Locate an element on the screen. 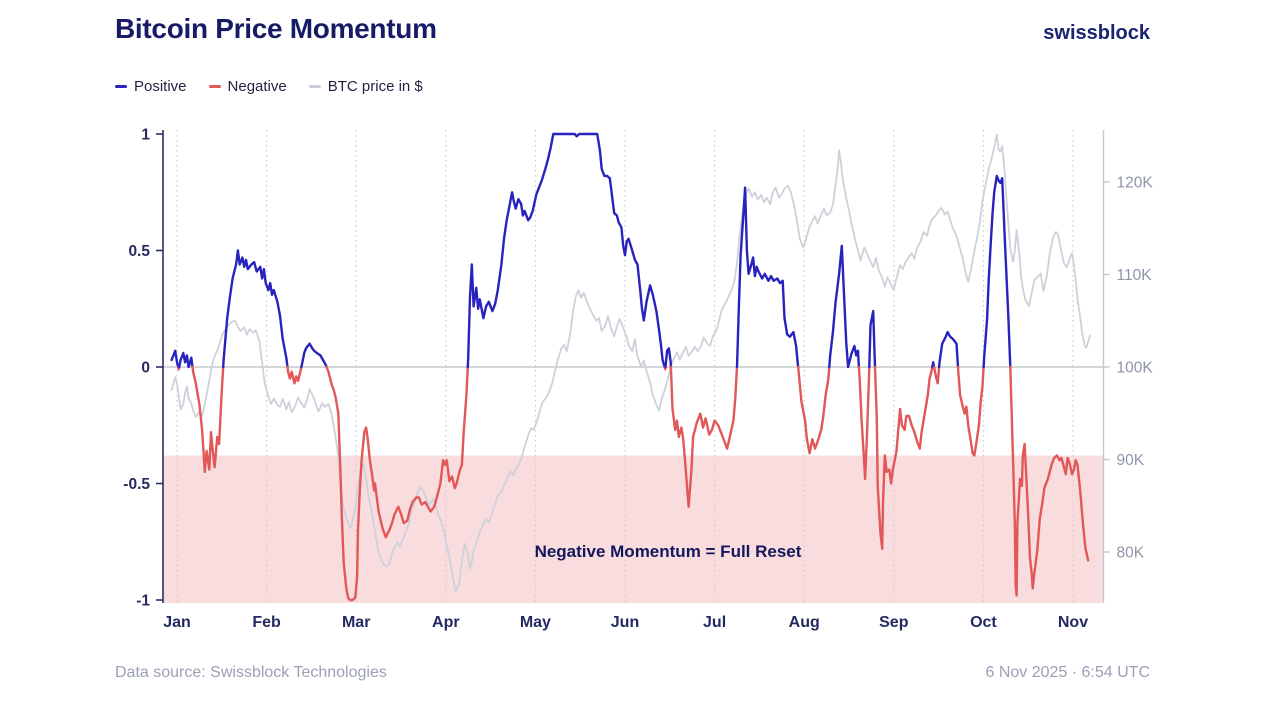 This screenshot has height=720, width=1280. negative-line-swatch-icon is located at coordinates (214, 86).